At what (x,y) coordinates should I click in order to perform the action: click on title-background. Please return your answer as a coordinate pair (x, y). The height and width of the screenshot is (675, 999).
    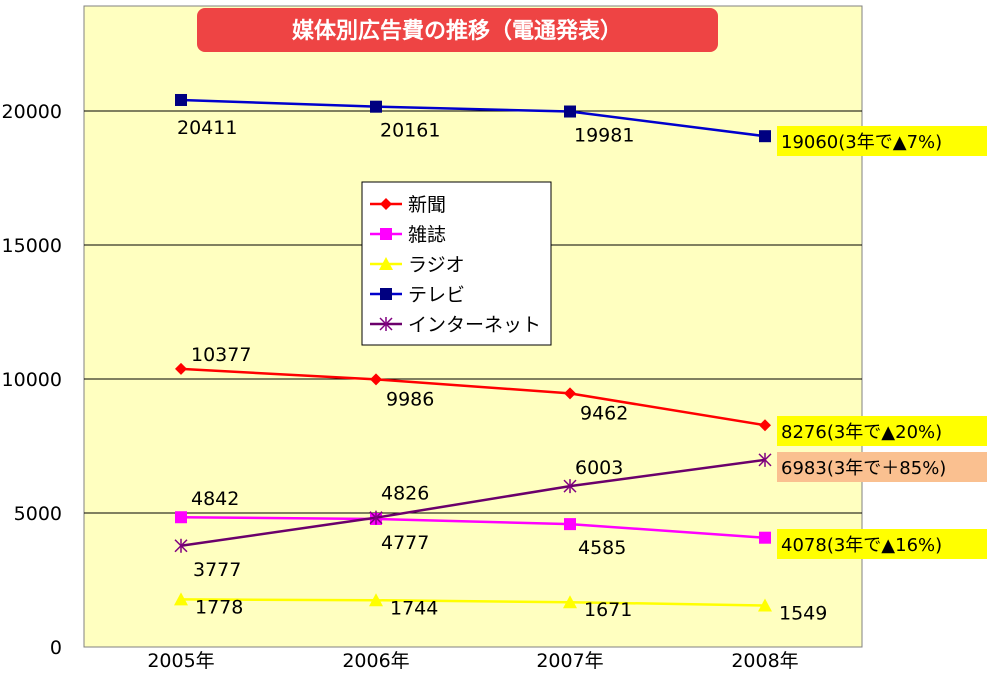
    Looking at the image, I should click on (457, 30).